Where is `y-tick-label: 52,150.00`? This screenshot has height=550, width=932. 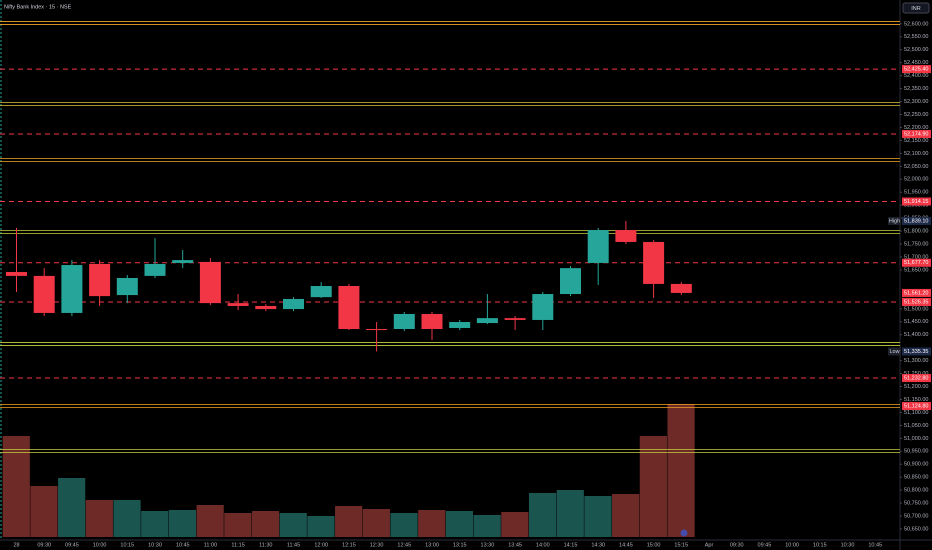
y-tick-label: 52,150.00 is located at coordinates (916, 141).